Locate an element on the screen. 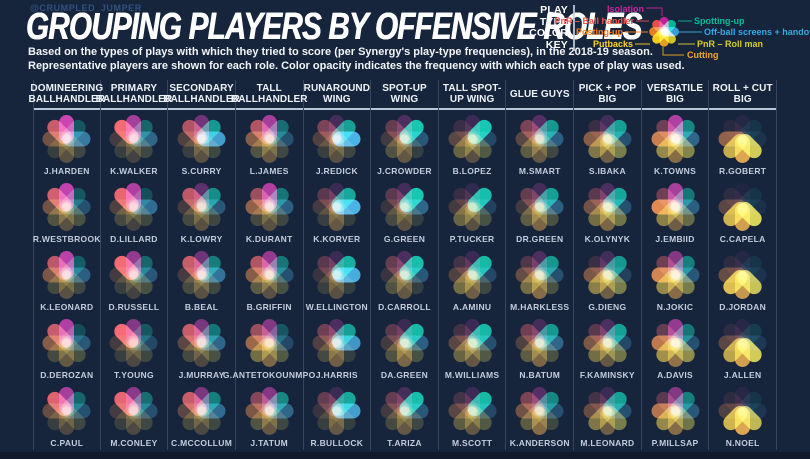  player-name: J.HARRIS is located at coordinates (336, 375).